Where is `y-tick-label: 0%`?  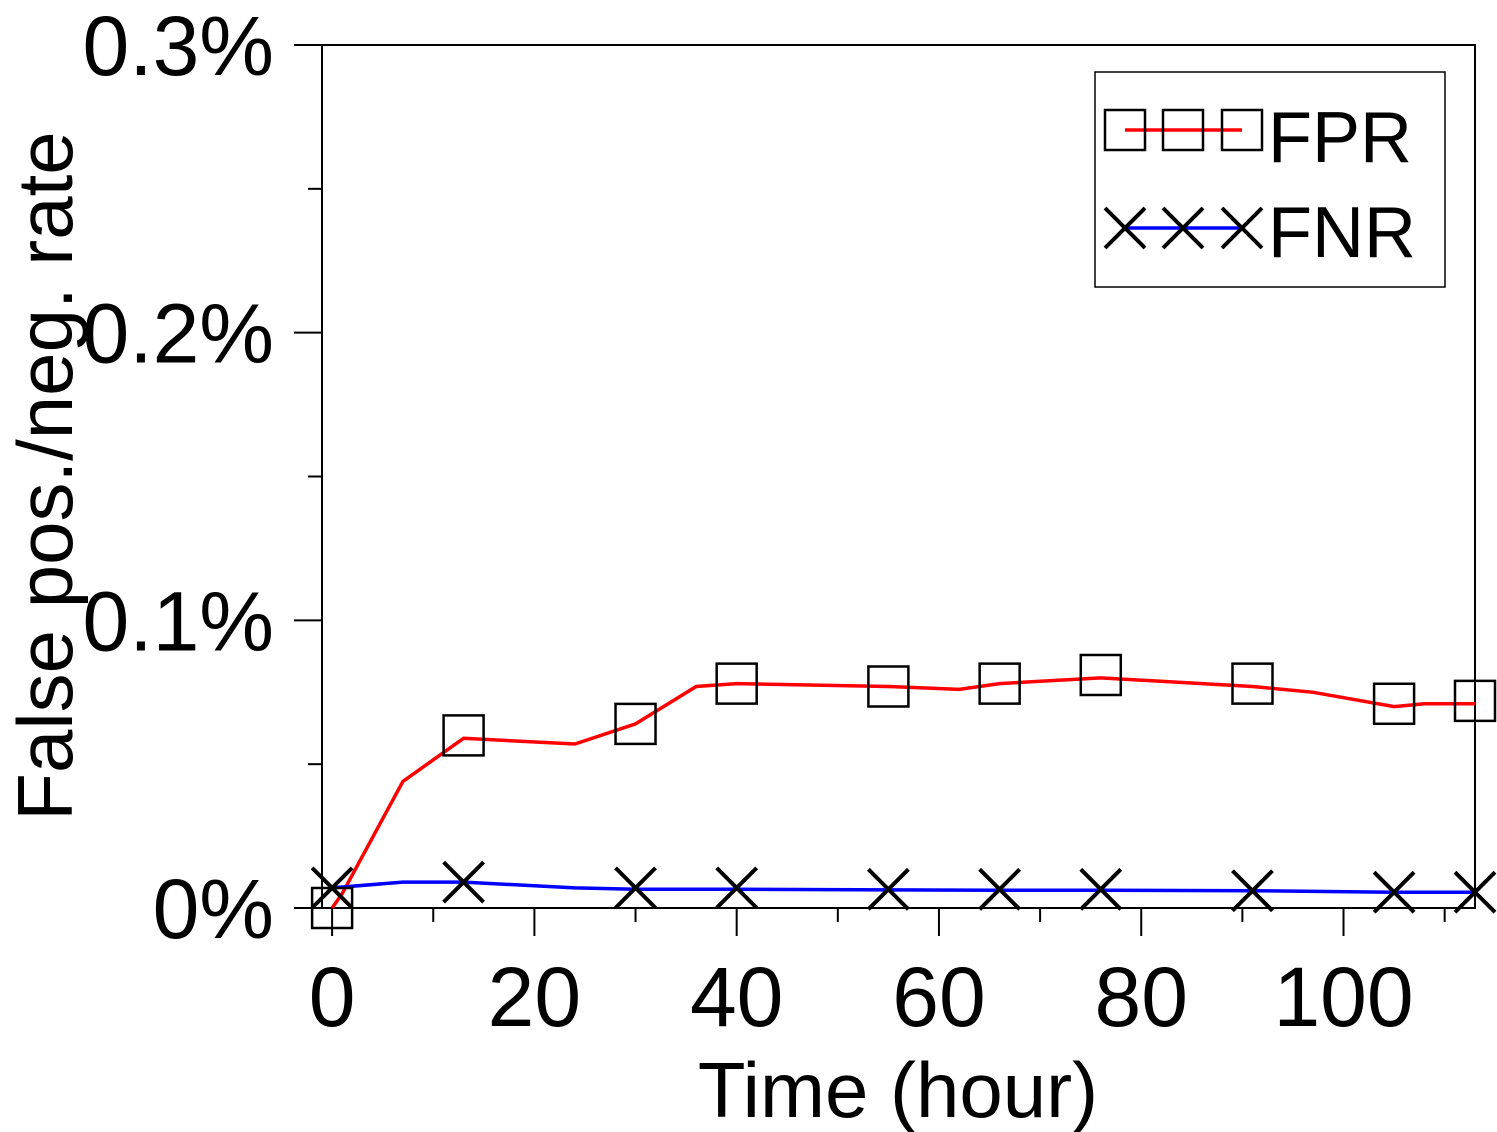 y-tick-label: 0% is located at coordinates (213, 909).